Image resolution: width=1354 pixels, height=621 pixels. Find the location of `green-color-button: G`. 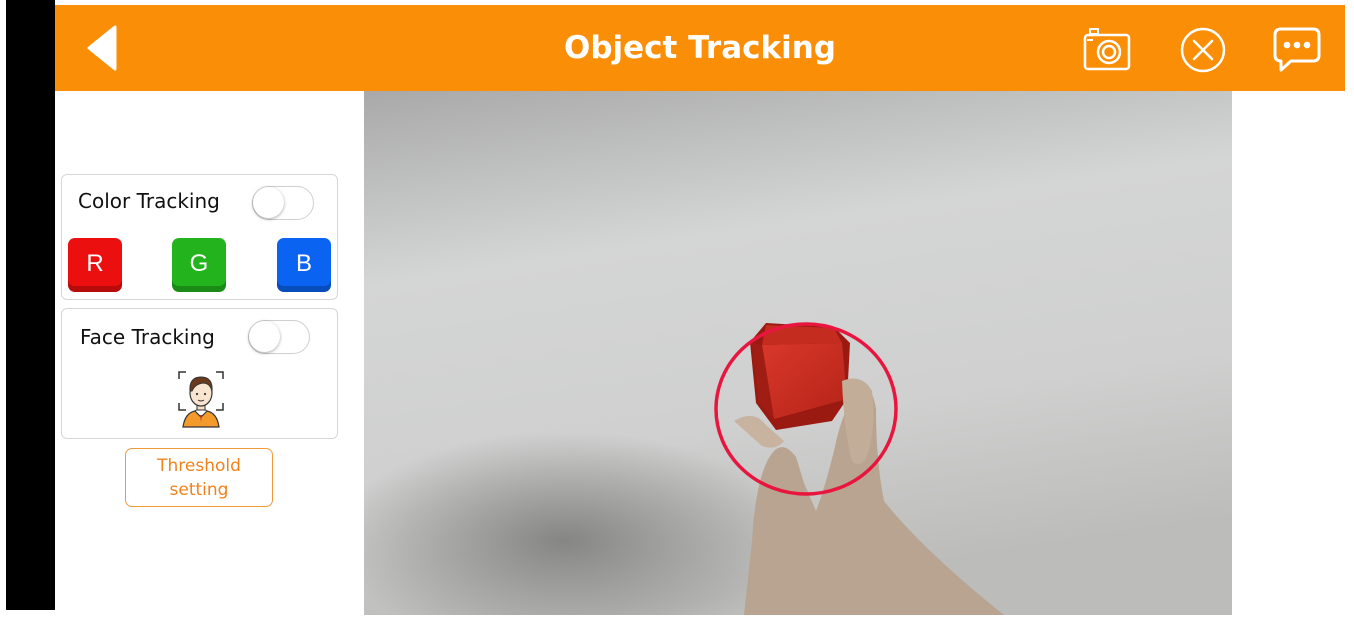

green-color-button: G is located at coordinates (199, 265).